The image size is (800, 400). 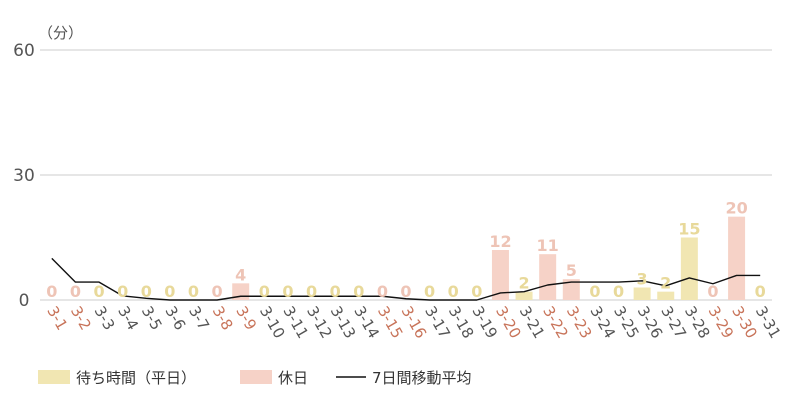 I want to click on x-tick-label: 3-1, so click(x=57, y=318).